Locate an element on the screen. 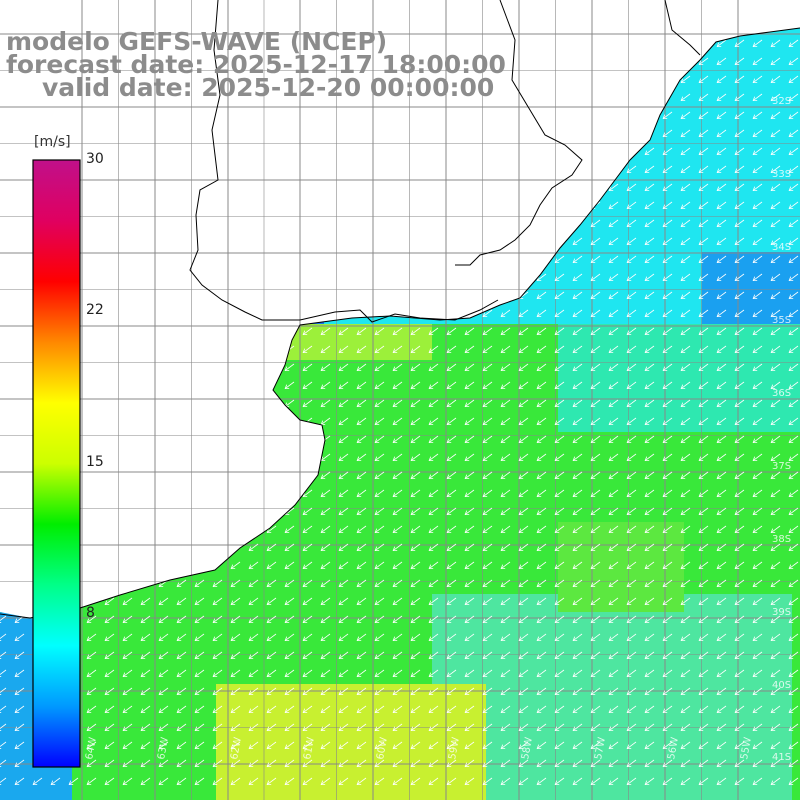 Image resolution: width=800 pixels, height=804 pixels. colorbar is located at coordinates (56, 463).